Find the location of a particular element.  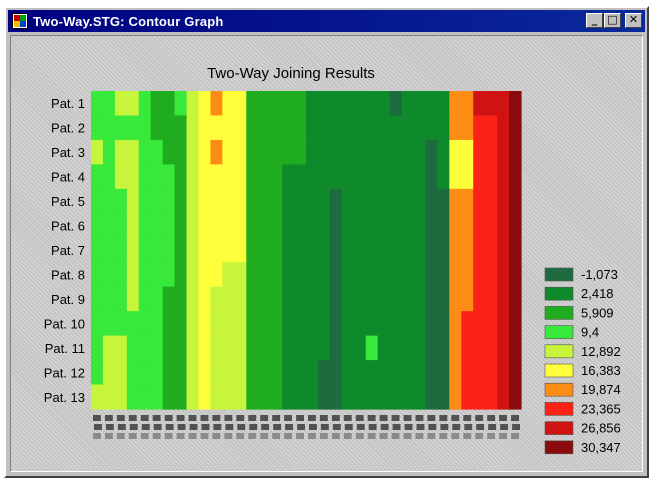

title-bar: Two-Way.STG: Contour Graph _ □ ✕ is located at coordinates (326, 21).